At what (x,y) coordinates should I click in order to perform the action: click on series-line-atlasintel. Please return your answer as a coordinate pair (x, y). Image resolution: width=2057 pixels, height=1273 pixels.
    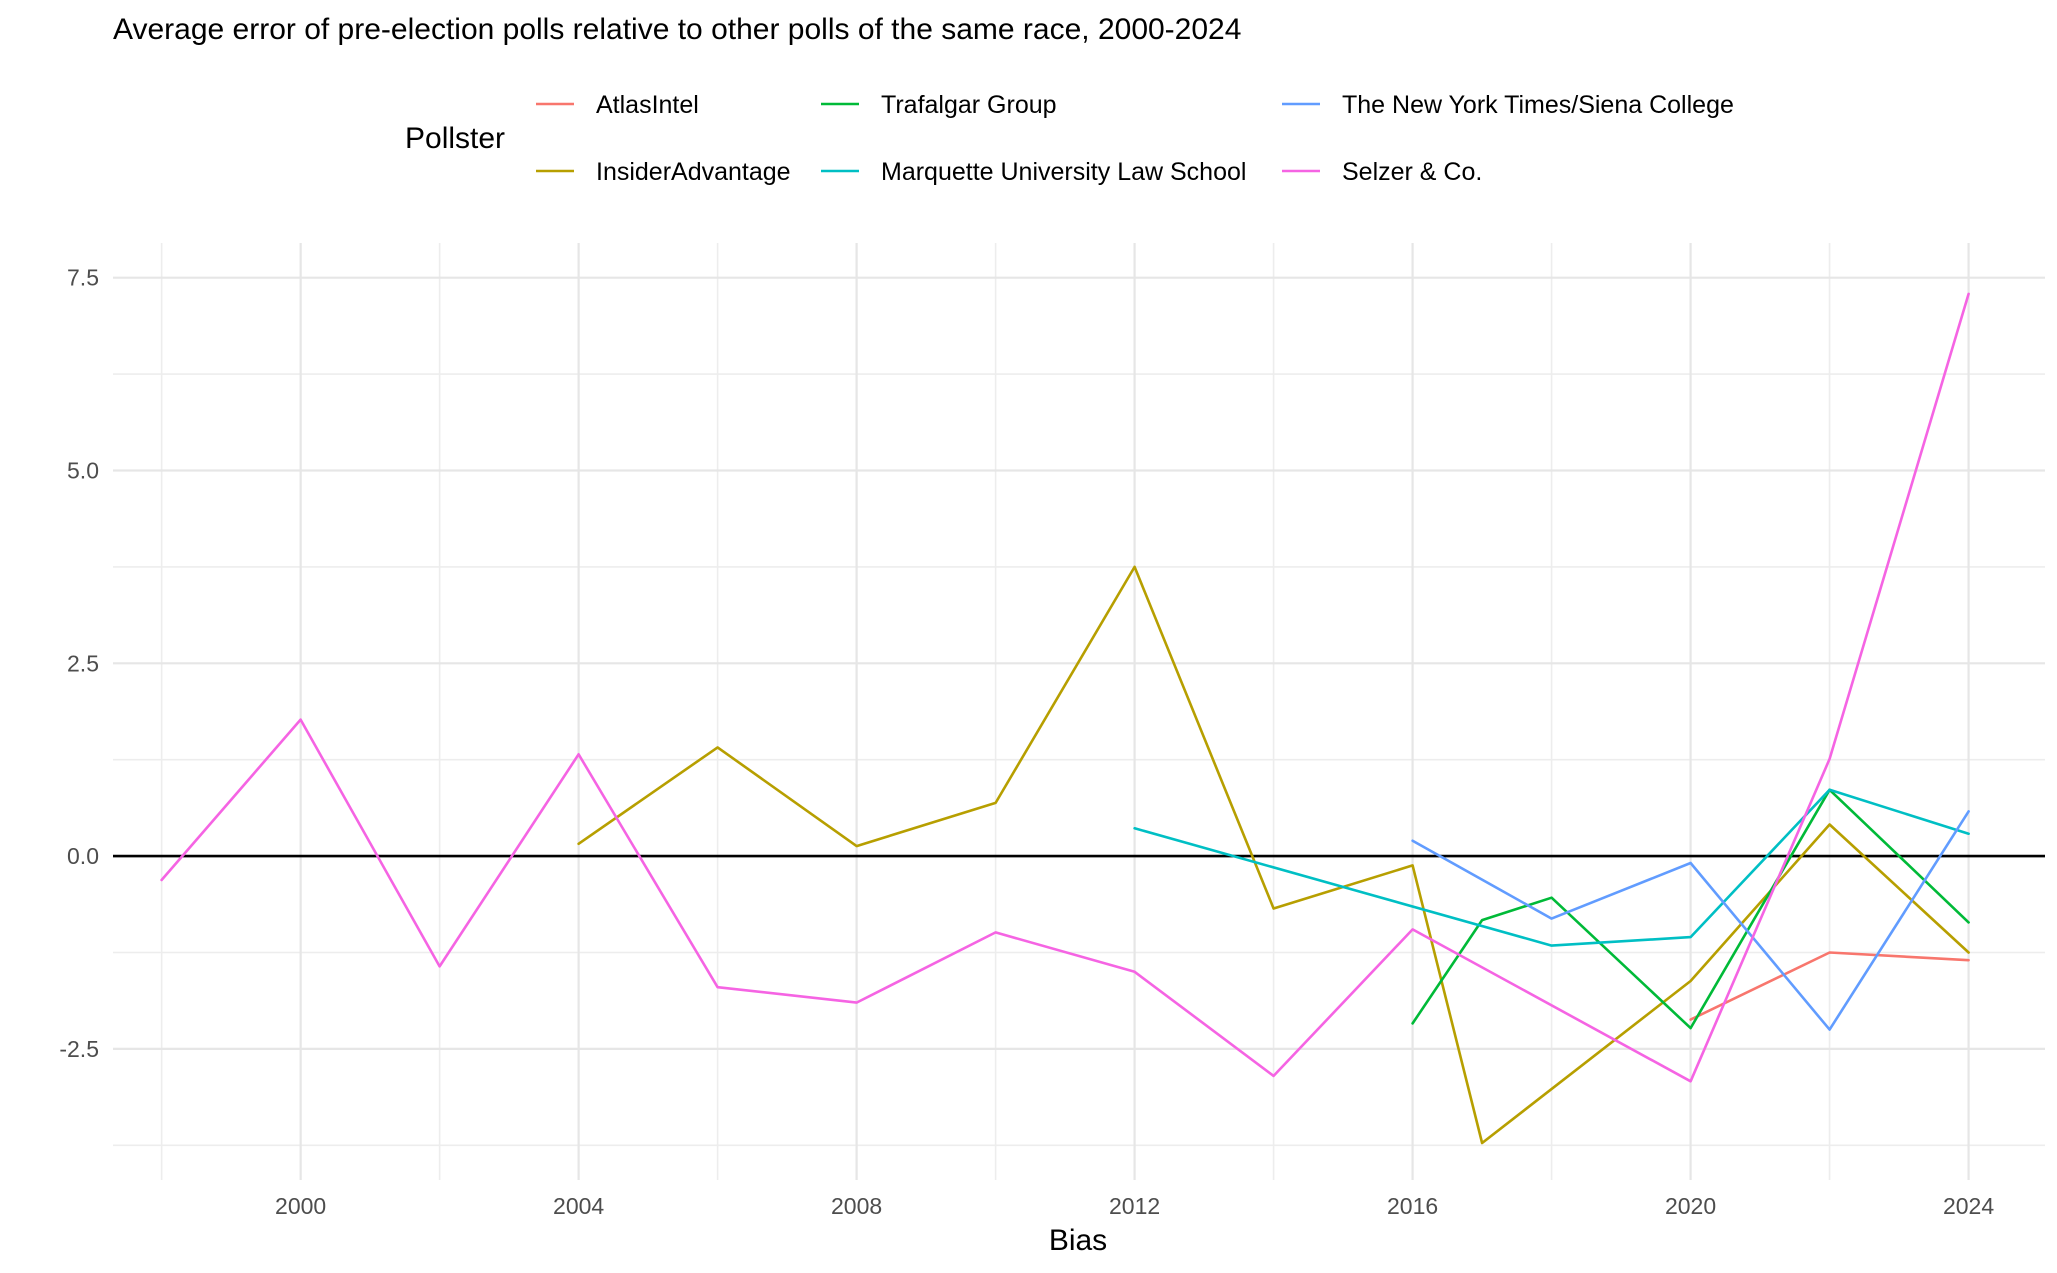
    Looking at the image, I should click on (1829, 986).